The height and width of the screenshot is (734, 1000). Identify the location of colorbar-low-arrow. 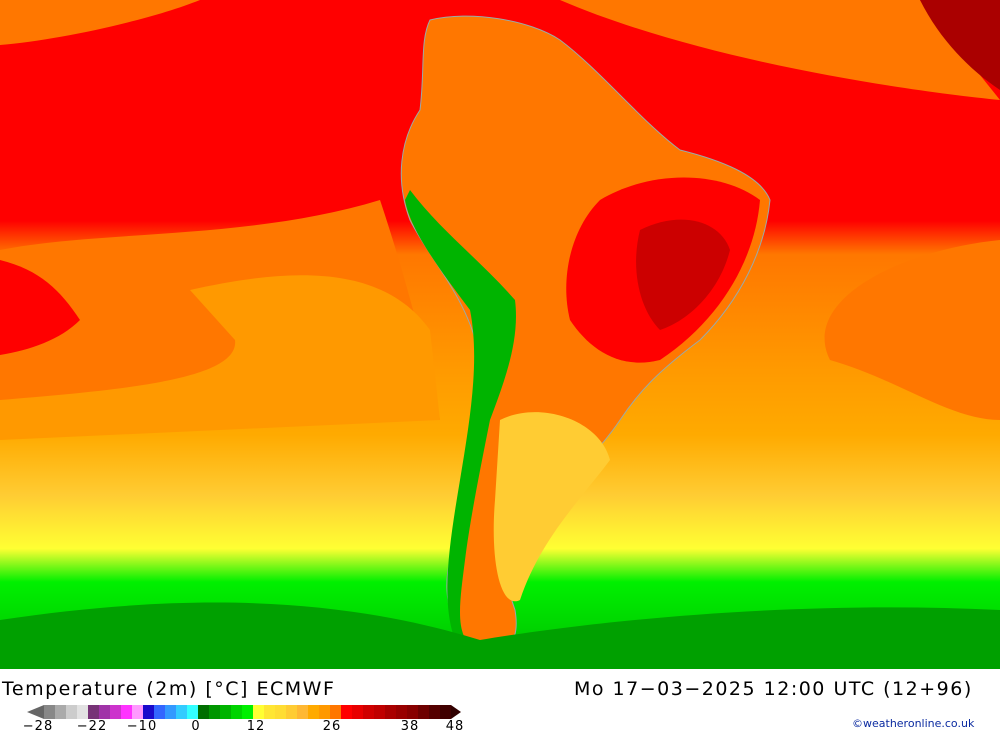
(35, 712).